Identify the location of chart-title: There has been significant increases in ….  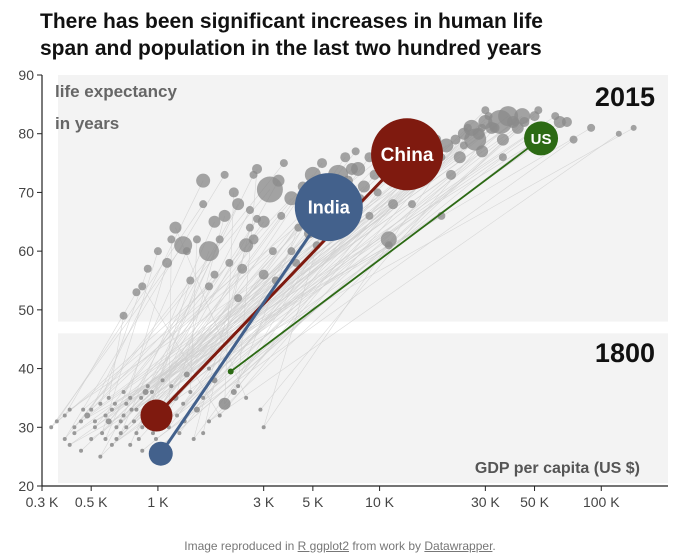
(355, 35).